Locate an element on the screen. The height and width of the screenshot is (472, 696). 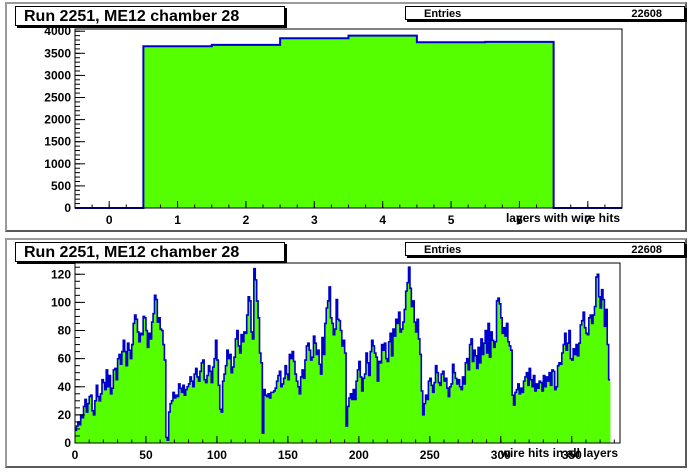
y-tick-label: 120 is located at coordinates (61, 274).